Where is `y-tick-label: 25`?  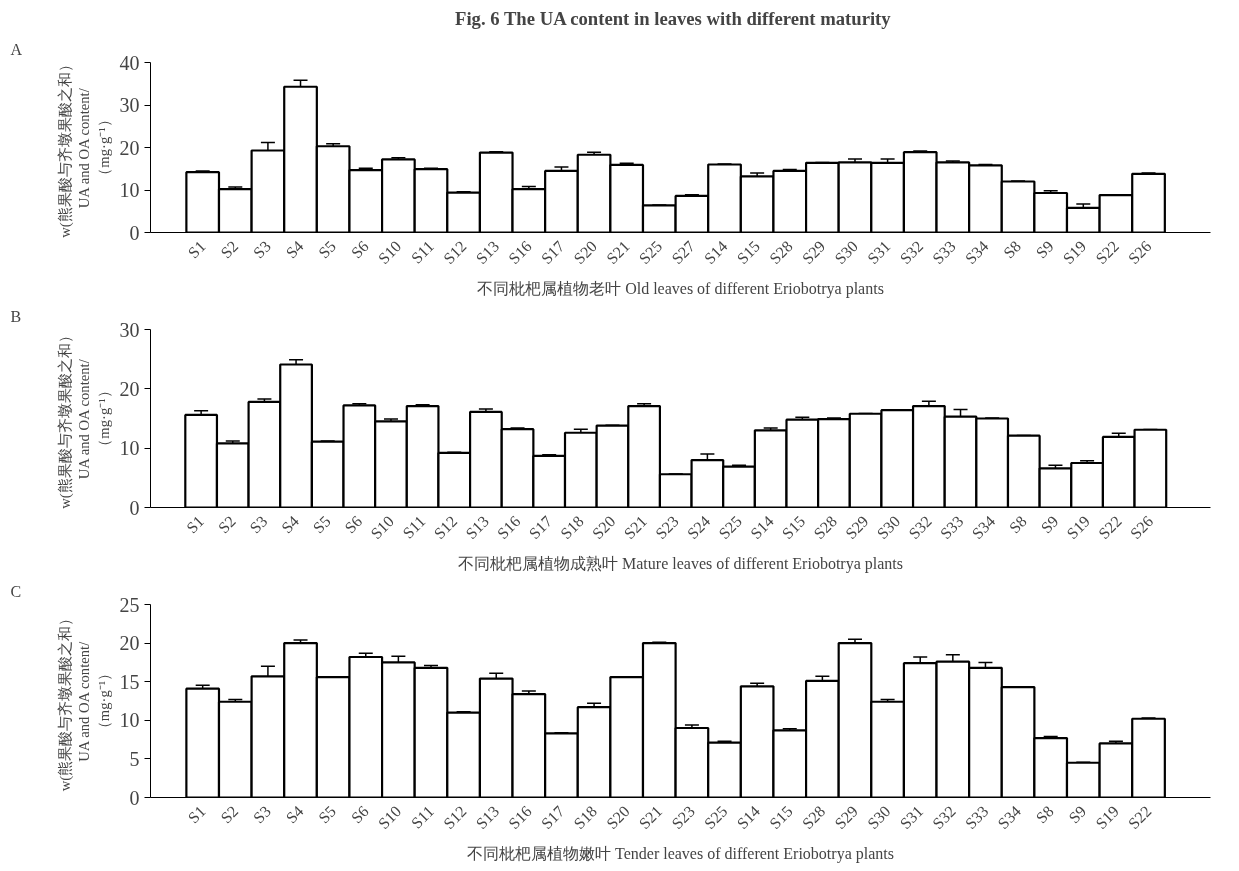 y-tick-label: 25 is located at coordinates (129, 604).